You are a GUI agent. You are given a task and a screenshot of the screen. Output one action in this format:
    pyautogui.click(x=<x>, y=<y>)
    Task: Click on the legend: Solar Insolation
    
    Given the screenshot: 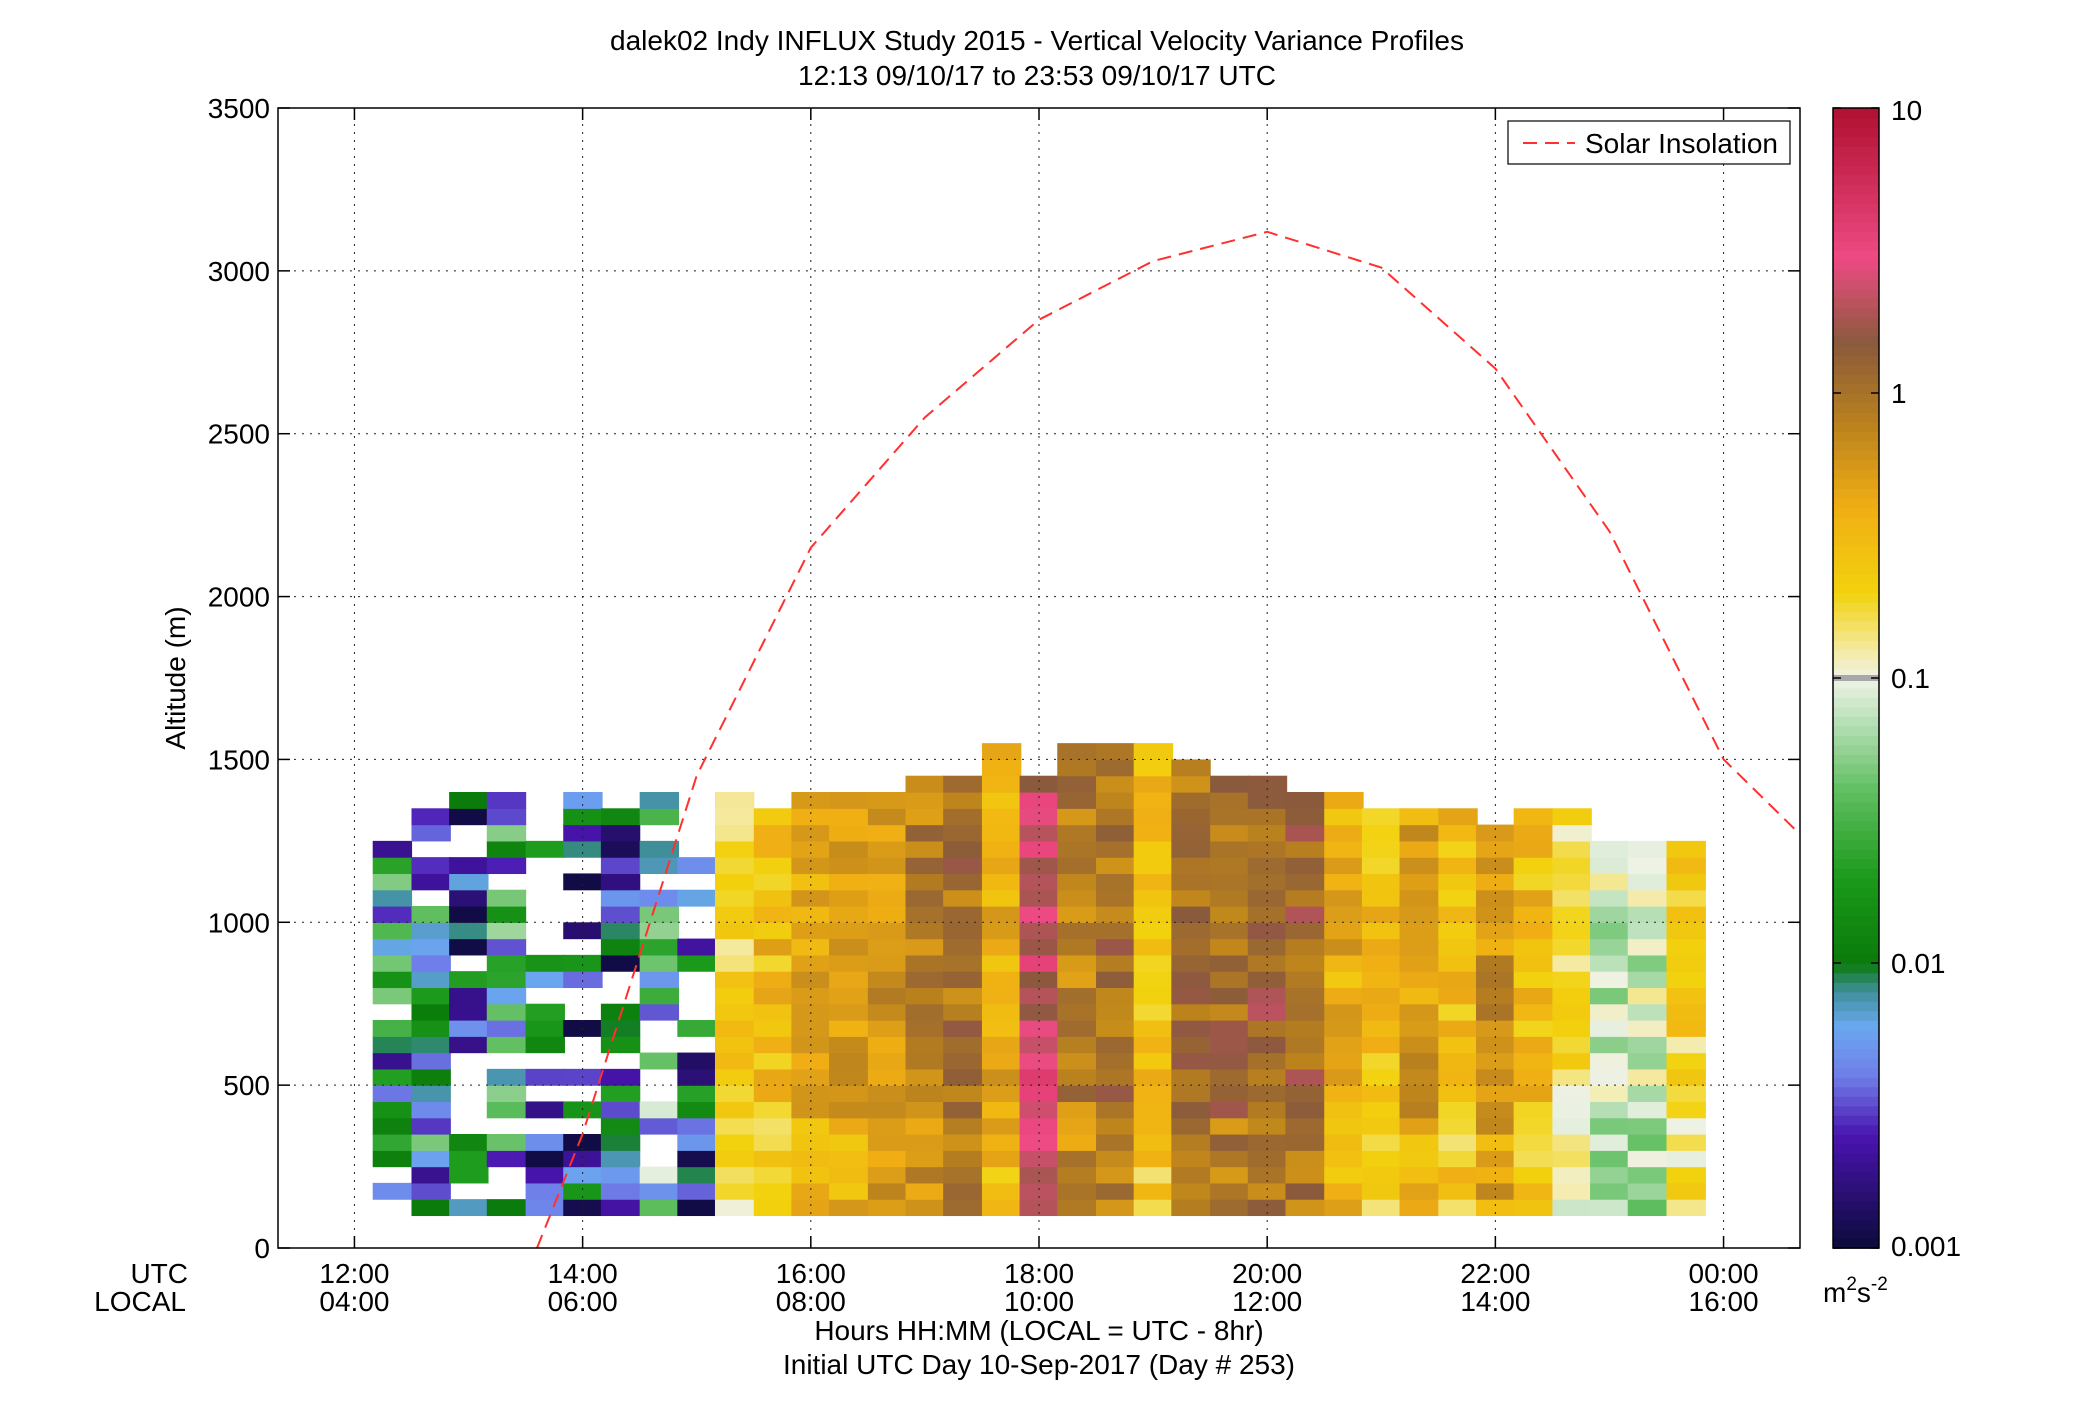 What is the action you would take?
    pyautogui.click(x=1649, y=142)
    